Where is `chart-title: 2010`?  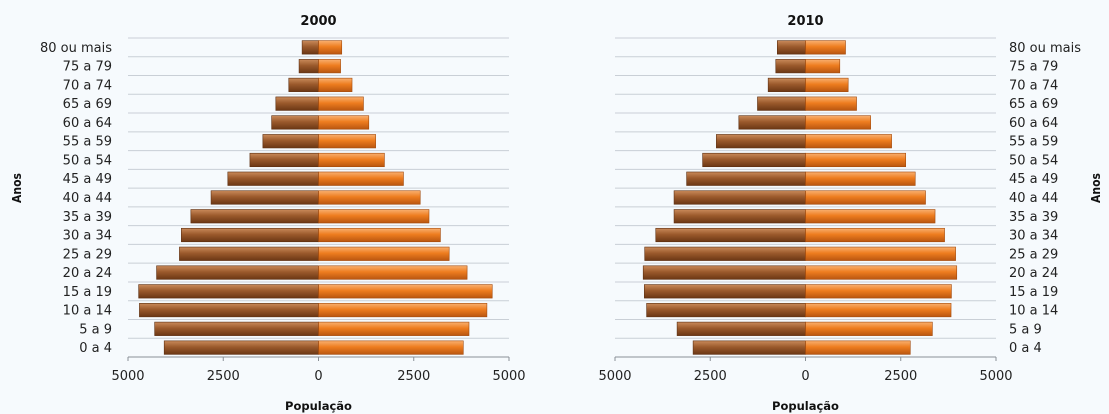 chart-title: 2010 is located at coordinates (805, 21).